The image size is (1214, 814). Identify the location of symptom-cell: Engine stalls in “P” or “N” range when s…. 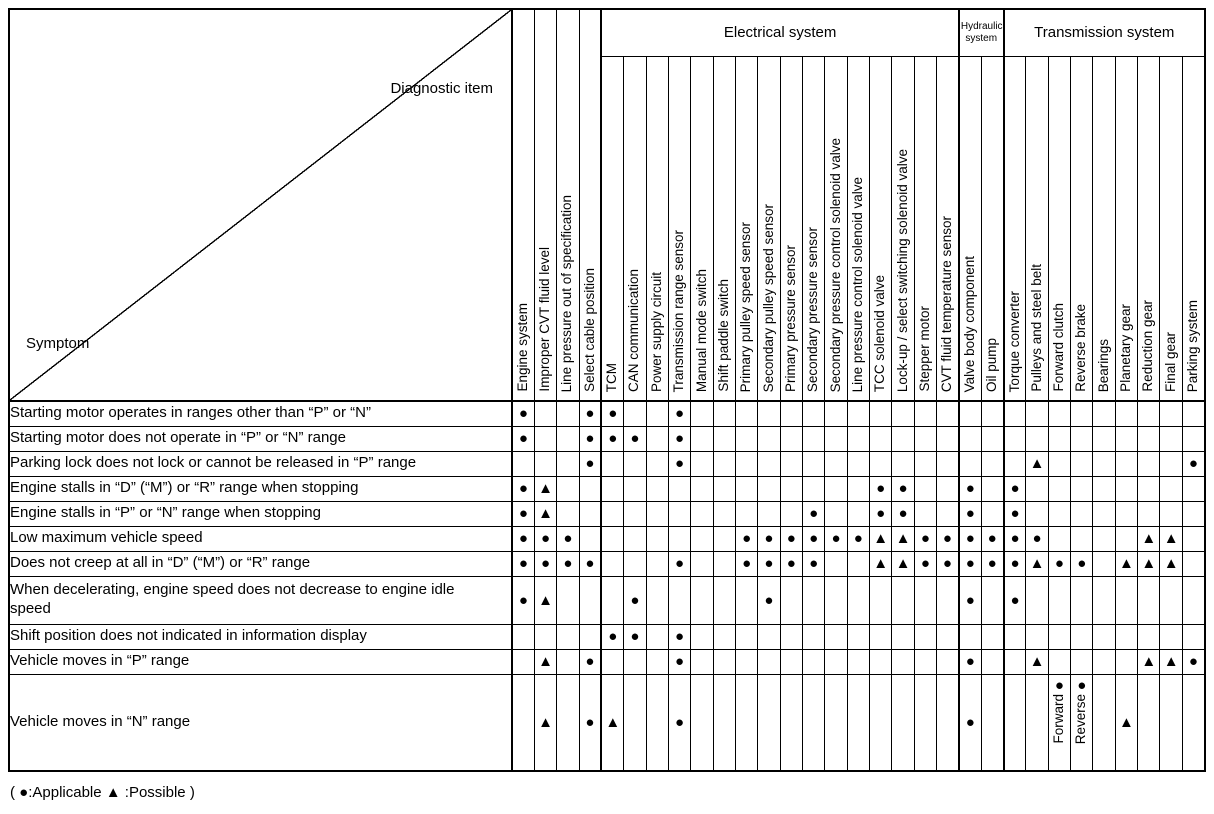
(260, 513).